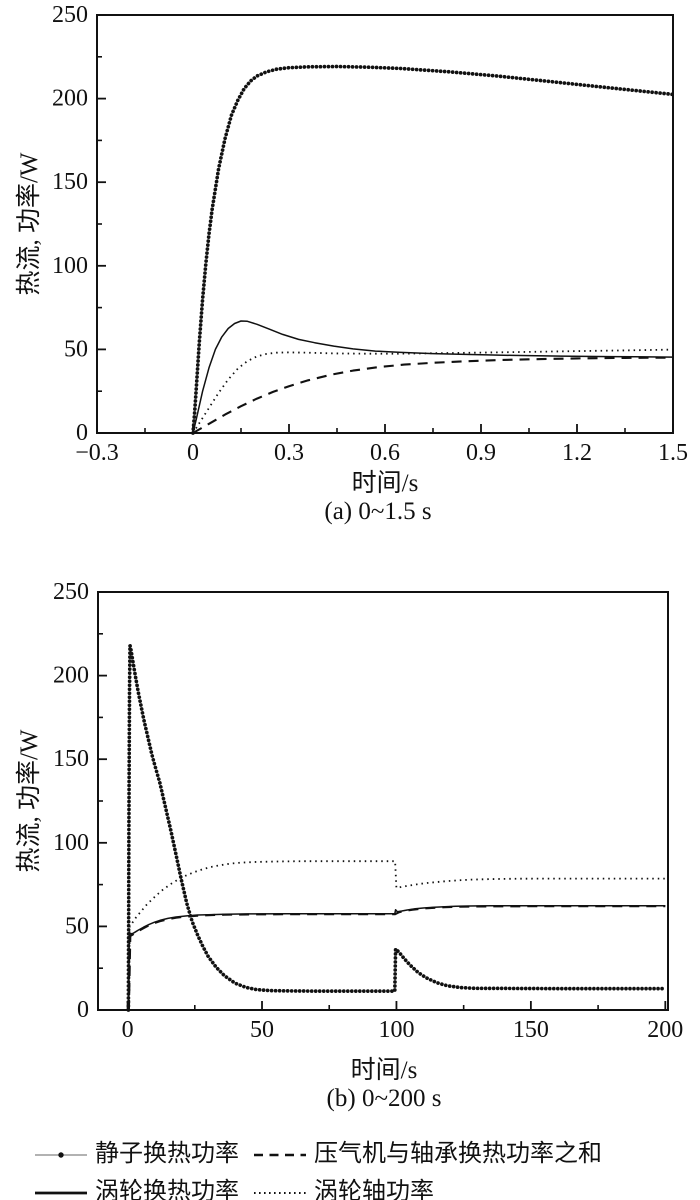 The image size is (700, 1200). What do you see at coordinates (665, 1030) in the screenshot?
I see `x-tick-label: 200` at bounding box center [665, 1030].